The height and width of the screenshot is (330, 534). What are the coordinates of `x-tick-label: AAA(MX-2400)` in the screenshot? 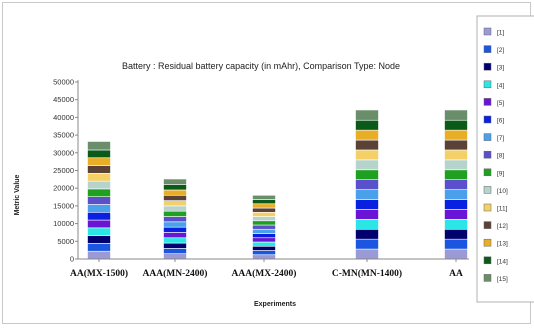 It's located at (264, 273).